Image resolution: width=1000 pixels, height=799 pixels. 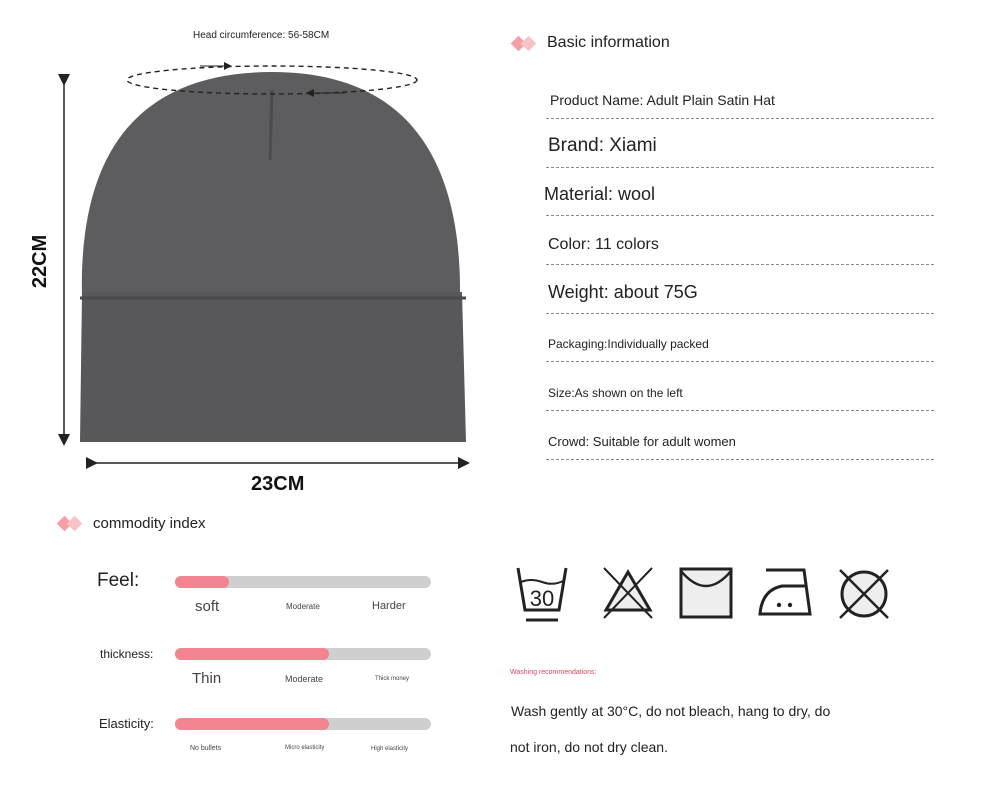 What do you see at coordinates (785, 592) in the screenshot?
I see `iron-low-icon` at bounding box center [785, 592].